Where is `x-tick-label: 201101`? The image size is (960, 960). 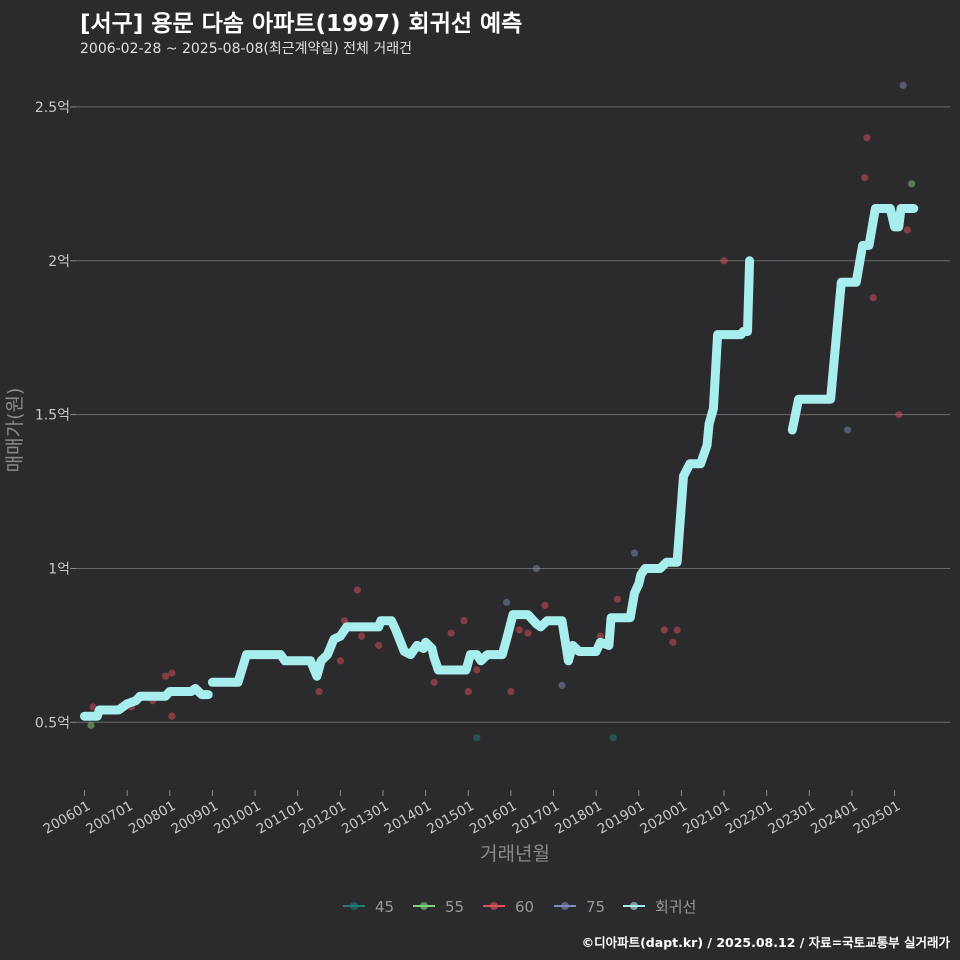 x-tick-label: 201101 is located at coordinates (280, 818).